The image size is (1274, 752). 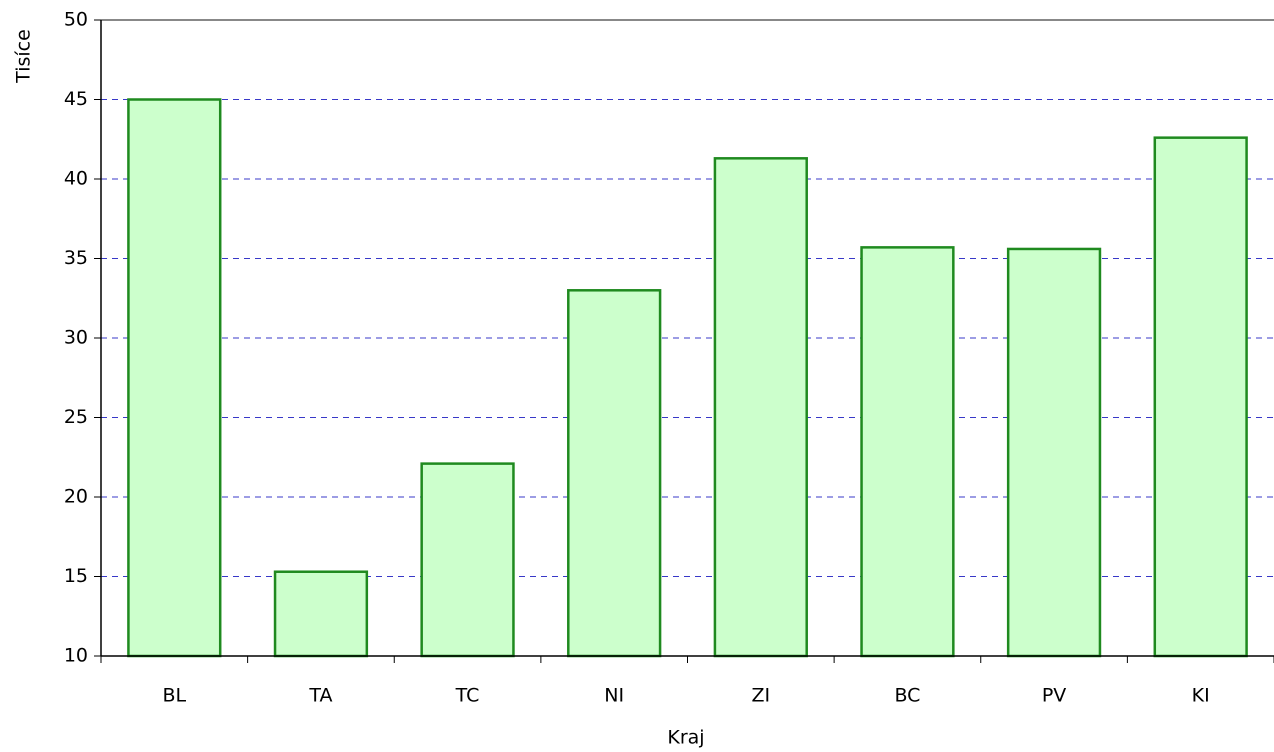 I want to click on x-tick-label: ZI, so click(x=761, y=696).